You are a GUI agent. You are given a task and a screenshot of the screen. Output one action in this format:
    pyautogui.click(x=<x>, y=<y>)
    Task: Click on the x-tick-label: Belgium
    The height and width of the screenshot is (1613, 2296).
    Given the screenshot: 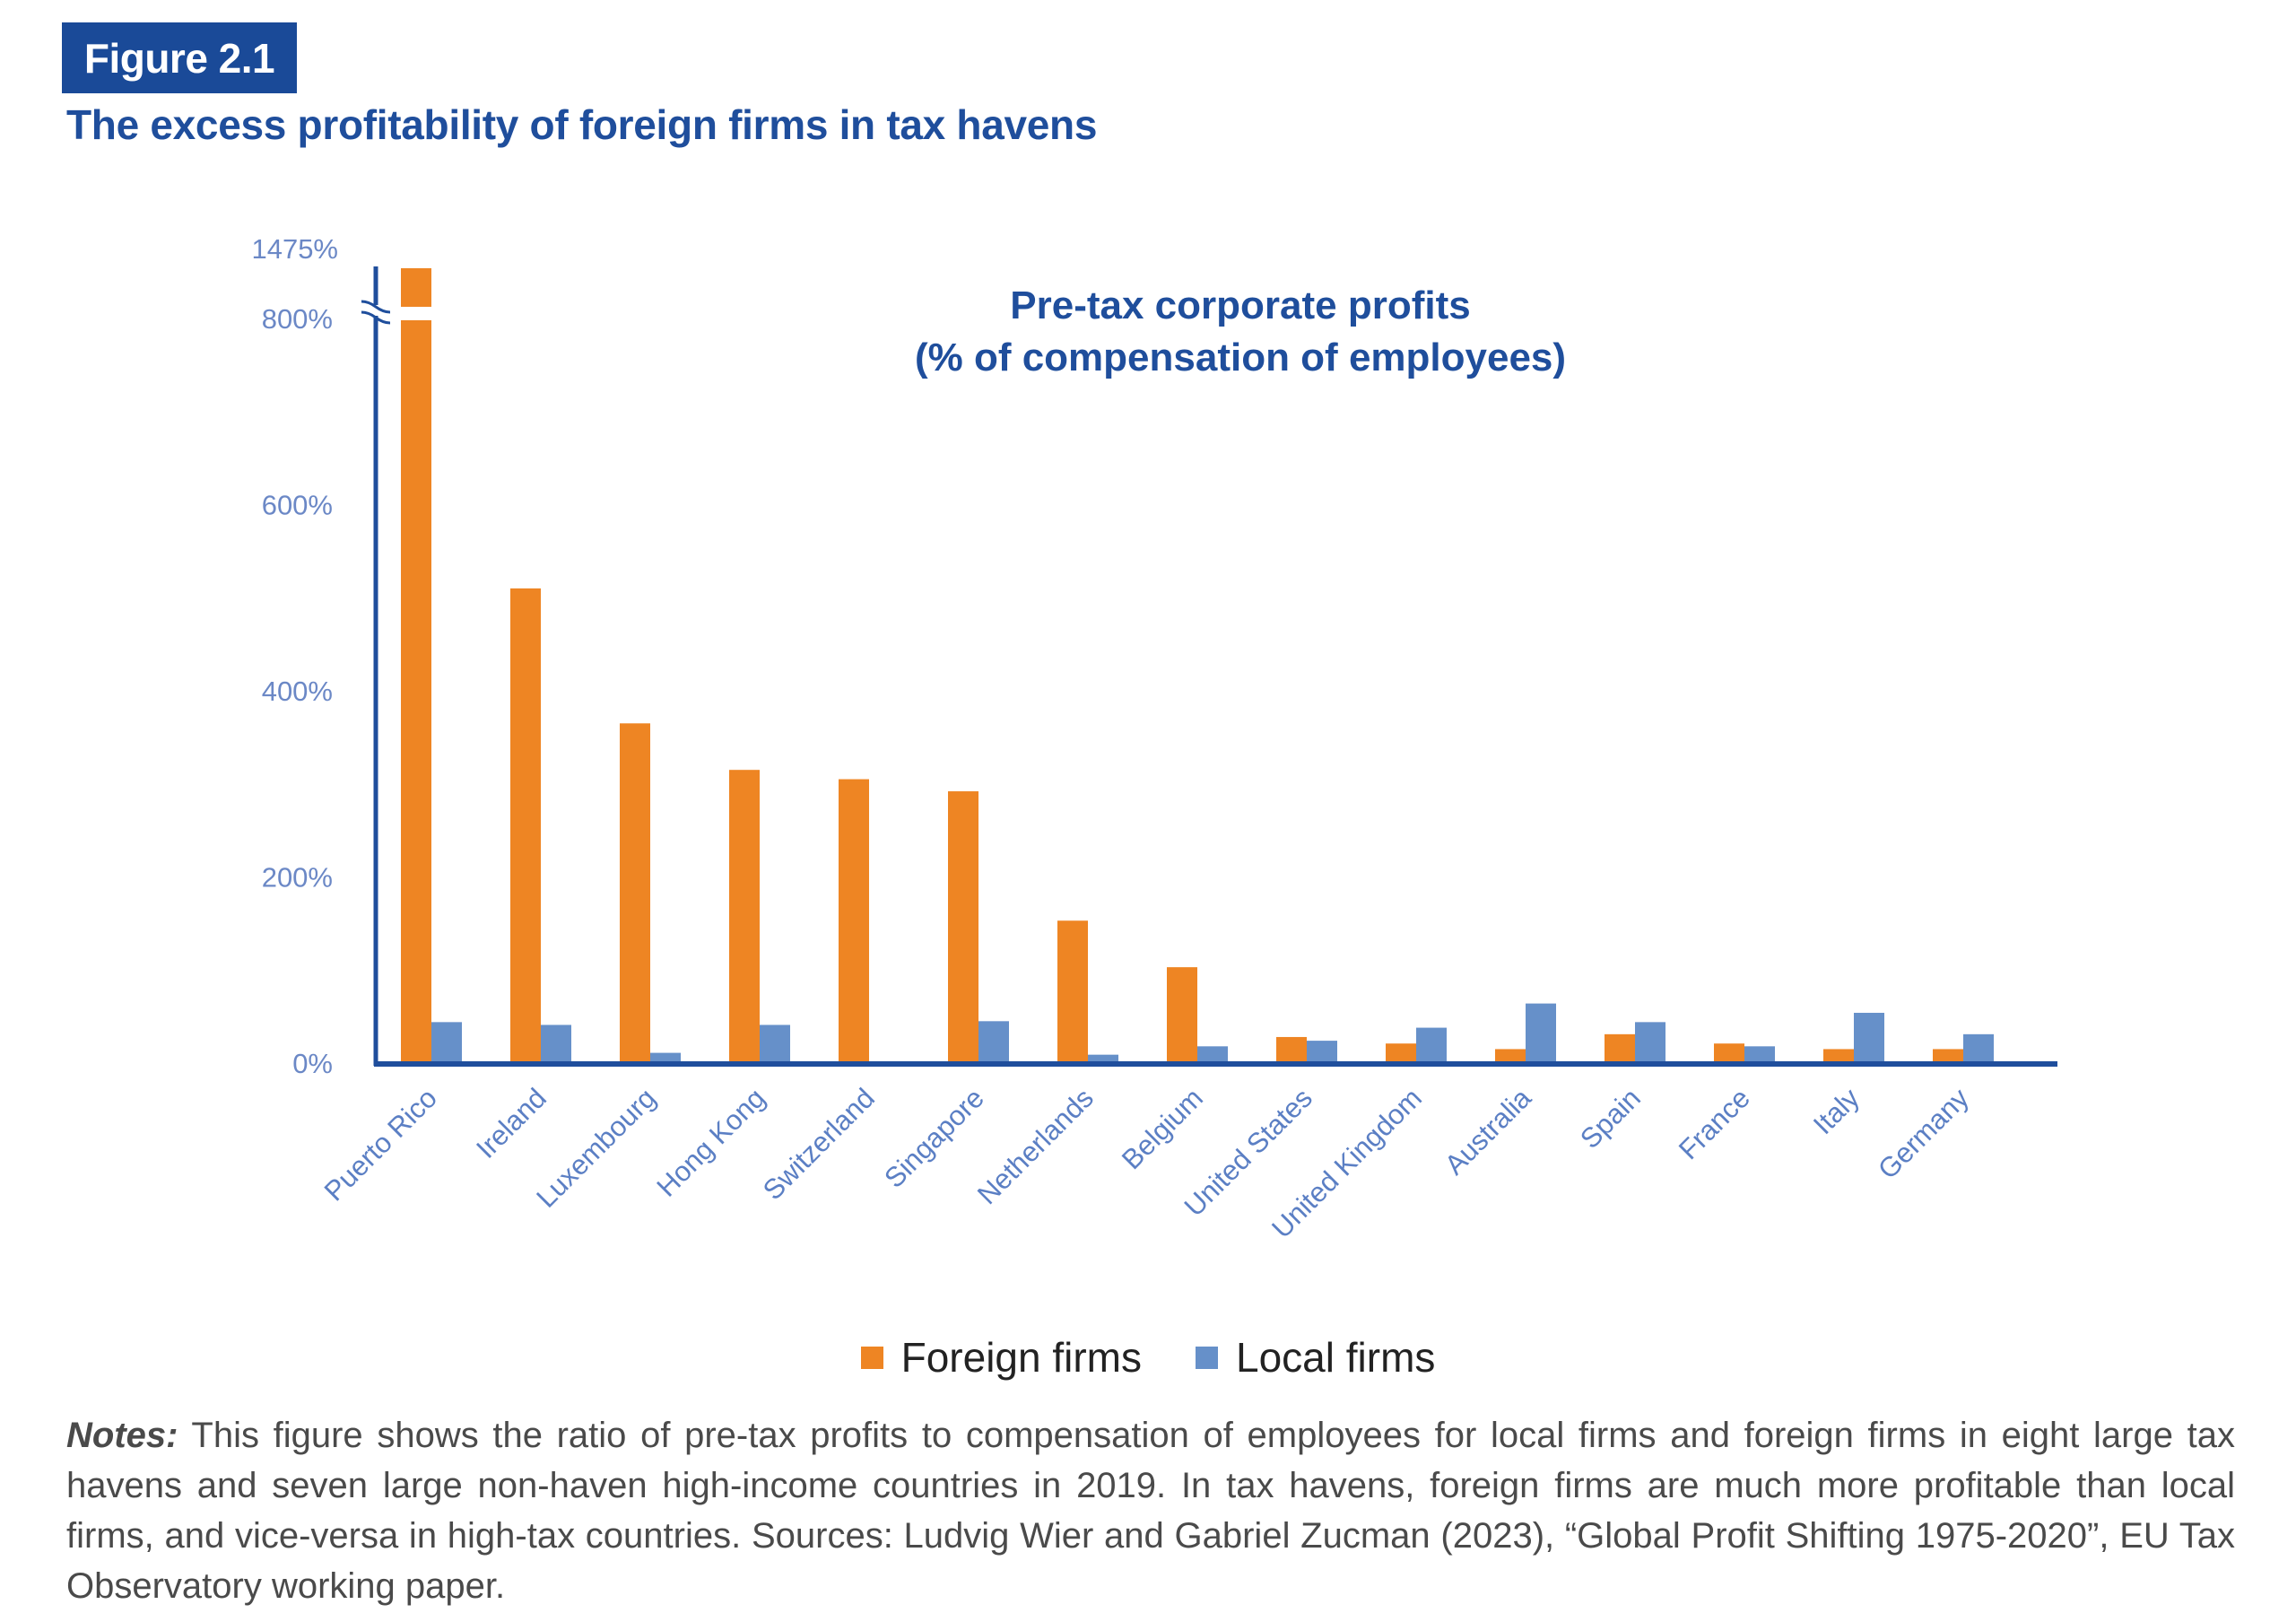 What is the action you would take?
    pyautogui.click(x=1162, y=1128)
    